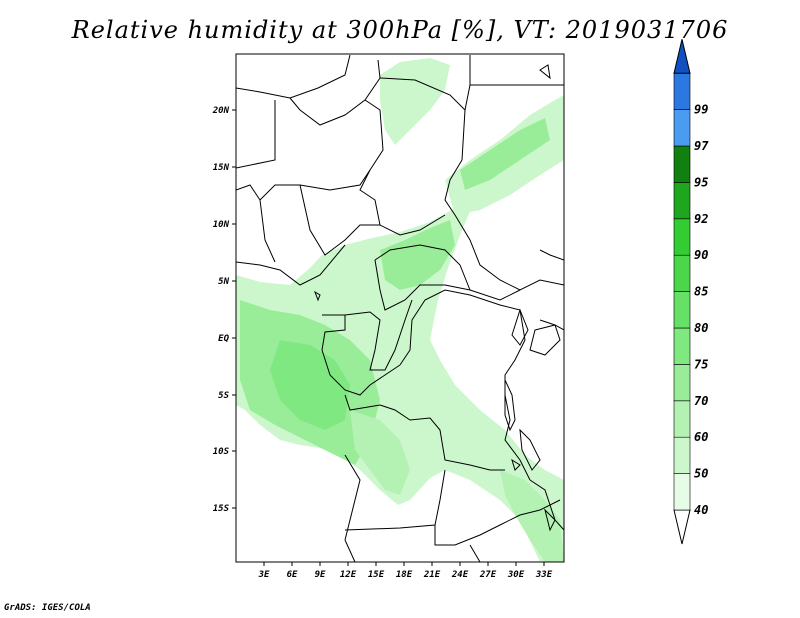 The width and height of the screenshot is (800, 618). What do you see at coordinates (223, 396) in the screenshot?
I see `lat-label: 5S` at bounding box center [223, 396].